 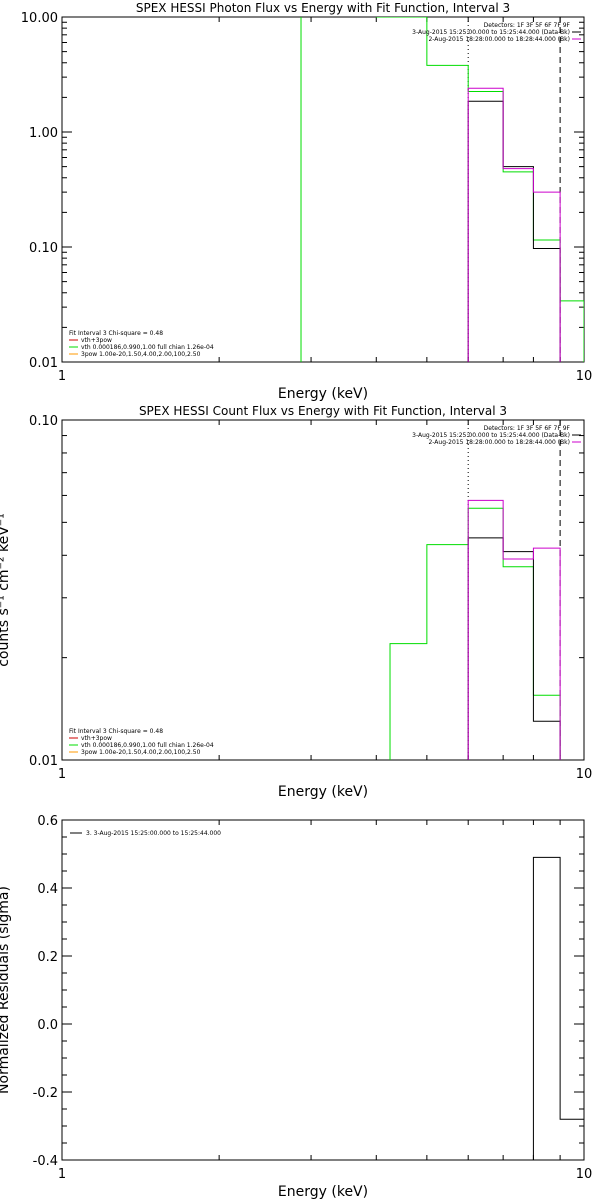 What do you see at coordinates (39, 18) in the screenshot?
I see `y-tick-label: 10.00` at bounding box center [39, 18].